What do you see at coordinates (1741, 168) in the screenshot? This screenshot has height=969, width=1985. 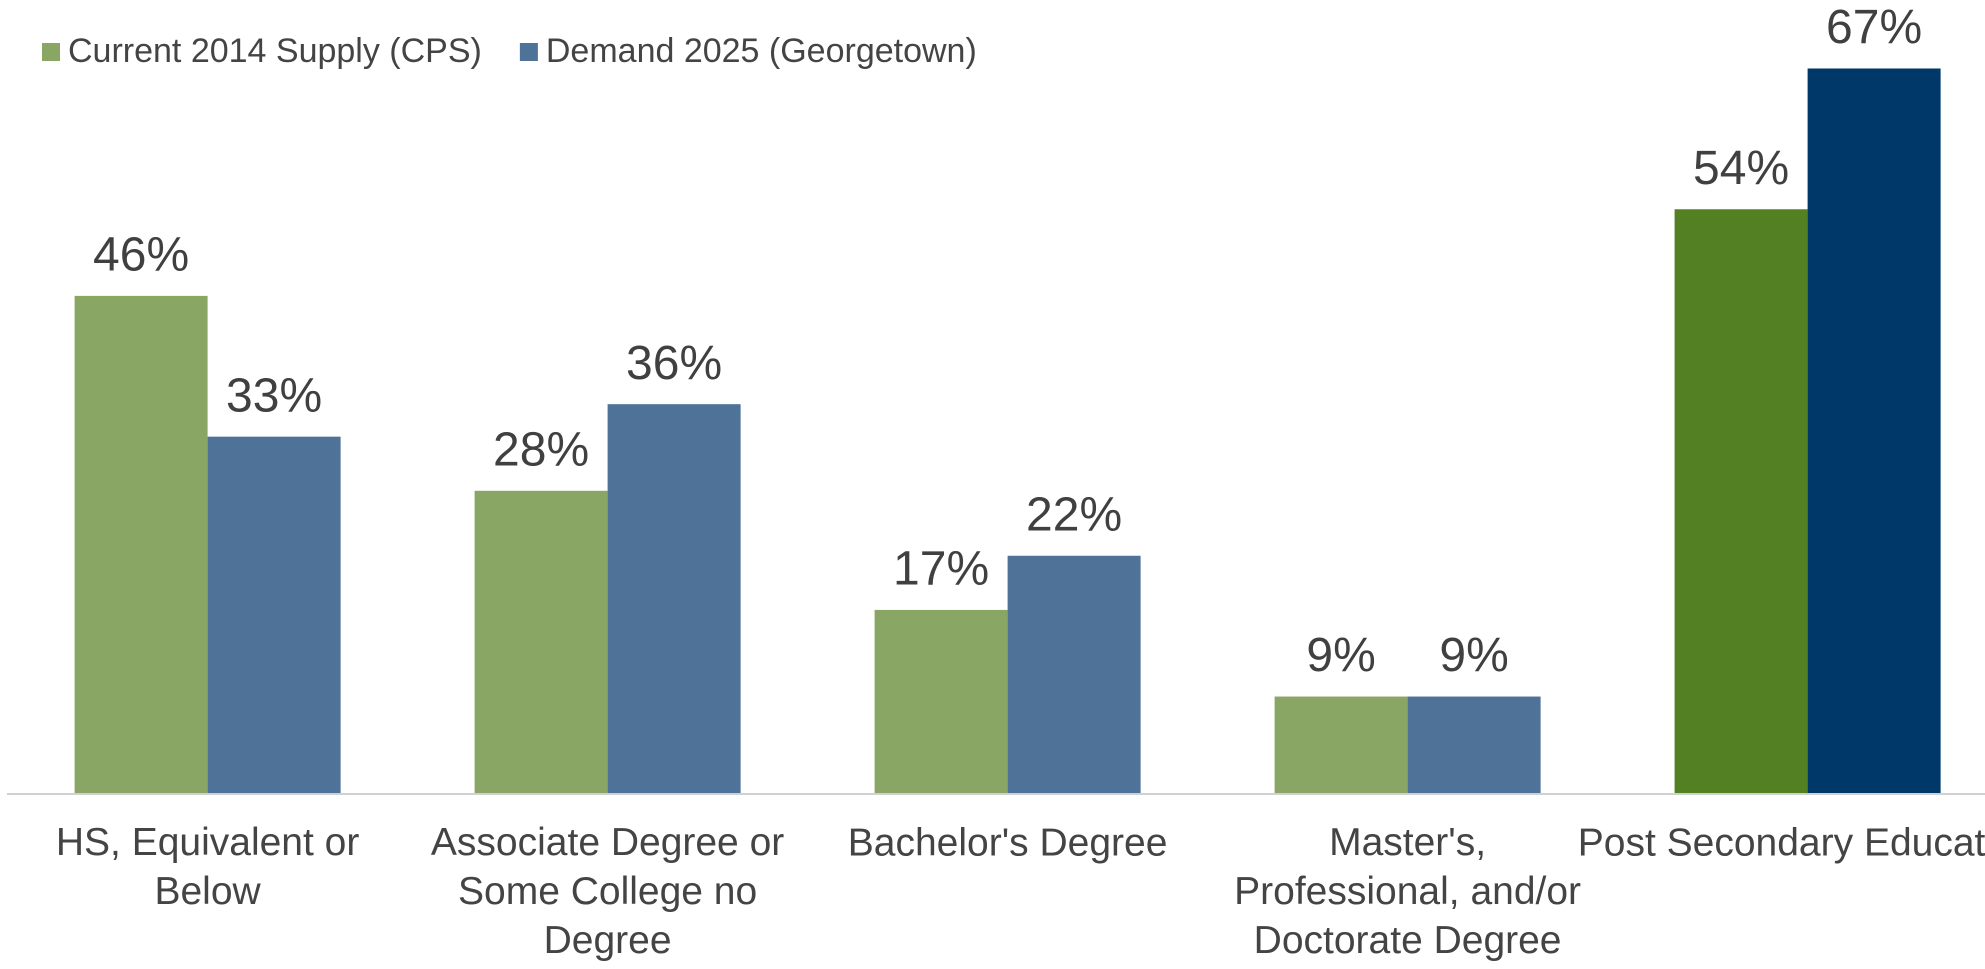 I see `data-label: 54%` at bounding box center [1741, 168].